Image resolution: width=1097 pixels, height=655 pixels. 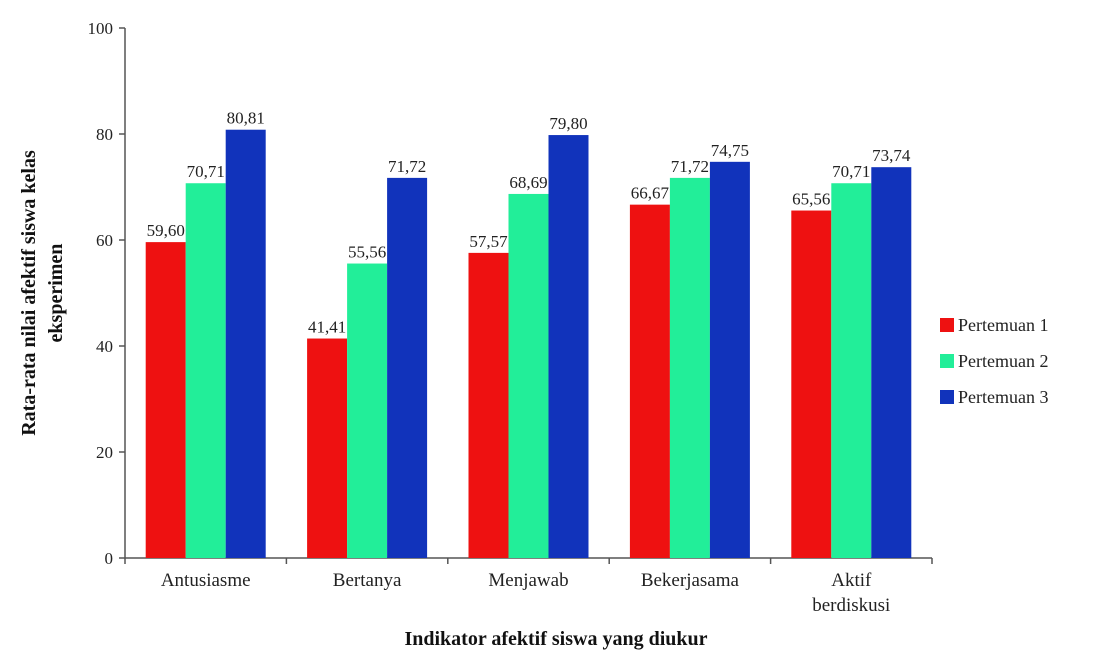 What do you see at coordinates (29, 293) in the screenshot?
I see `y-axis-title-line: Rata-rata nilai afektif siswa kelas` at bounding box center [29, 293].